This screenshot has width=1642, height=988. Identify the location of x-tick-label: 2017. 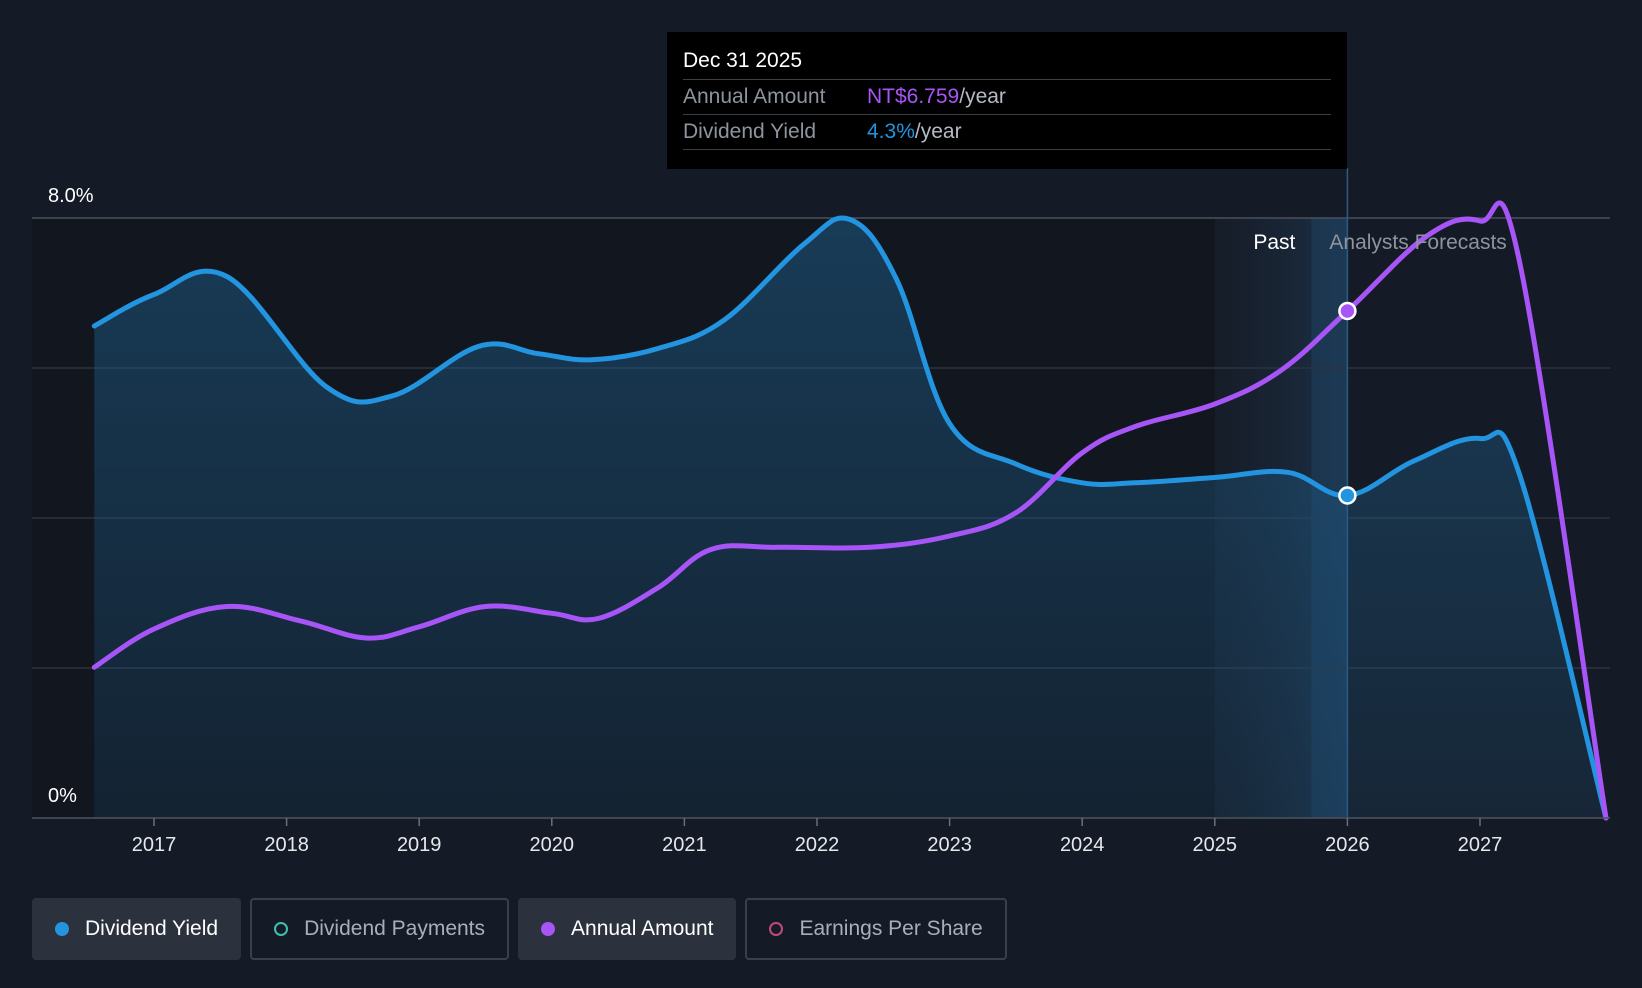
(154, 845).